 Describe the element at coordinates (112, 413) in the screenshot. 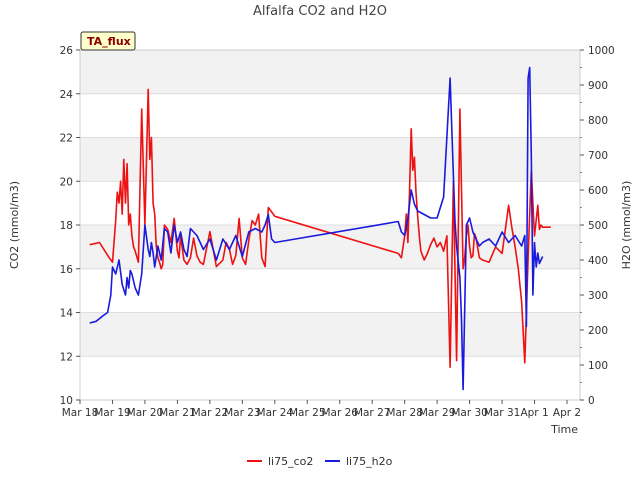

I see `x-tick-label: Mar 19` at that location.